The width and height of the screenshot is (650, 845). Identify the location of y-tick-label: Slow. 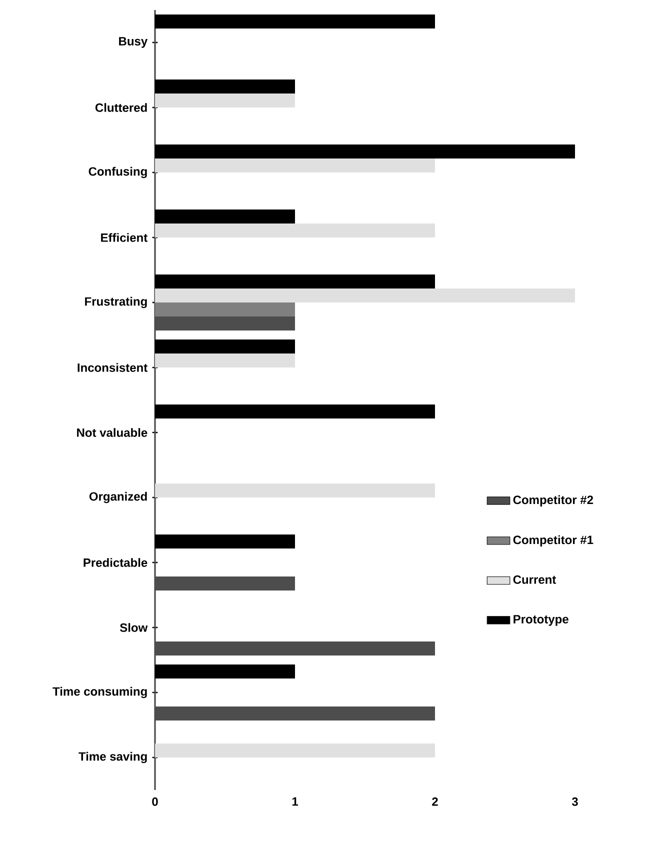
(134, 627).